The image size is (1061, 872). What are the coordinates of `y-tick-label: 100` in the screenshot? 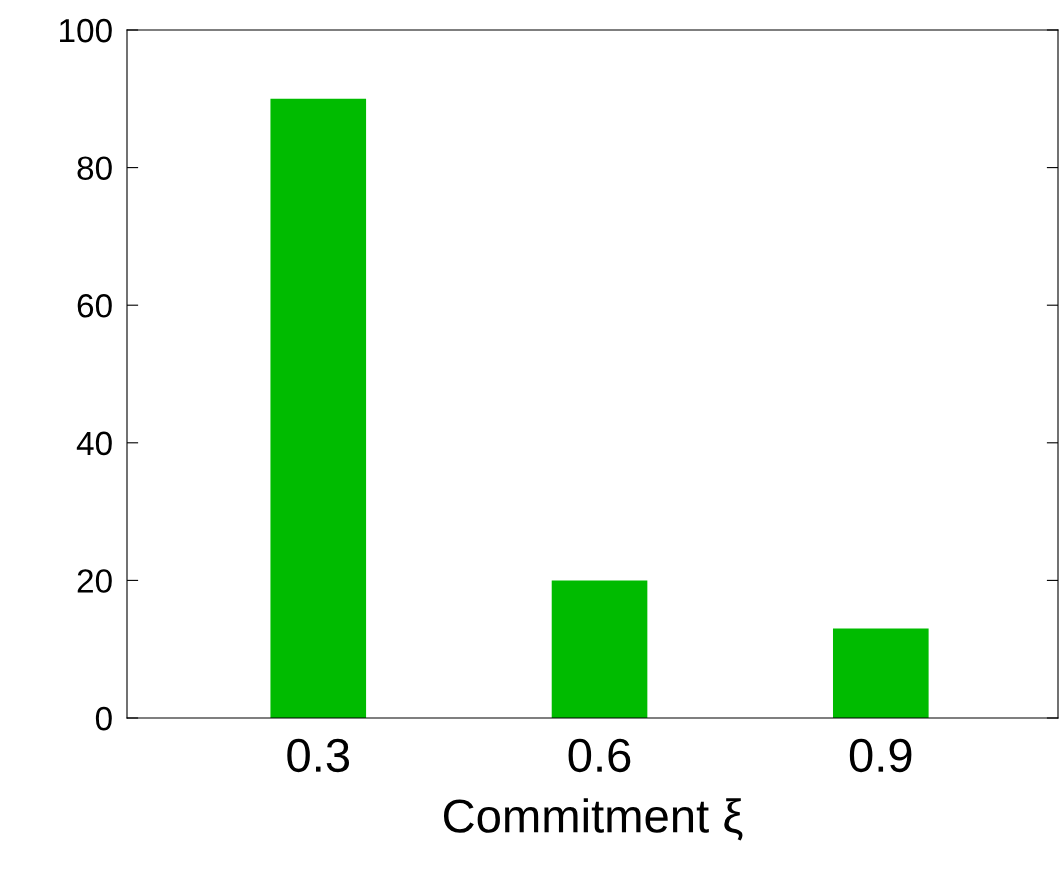 It's located at (86, 30).